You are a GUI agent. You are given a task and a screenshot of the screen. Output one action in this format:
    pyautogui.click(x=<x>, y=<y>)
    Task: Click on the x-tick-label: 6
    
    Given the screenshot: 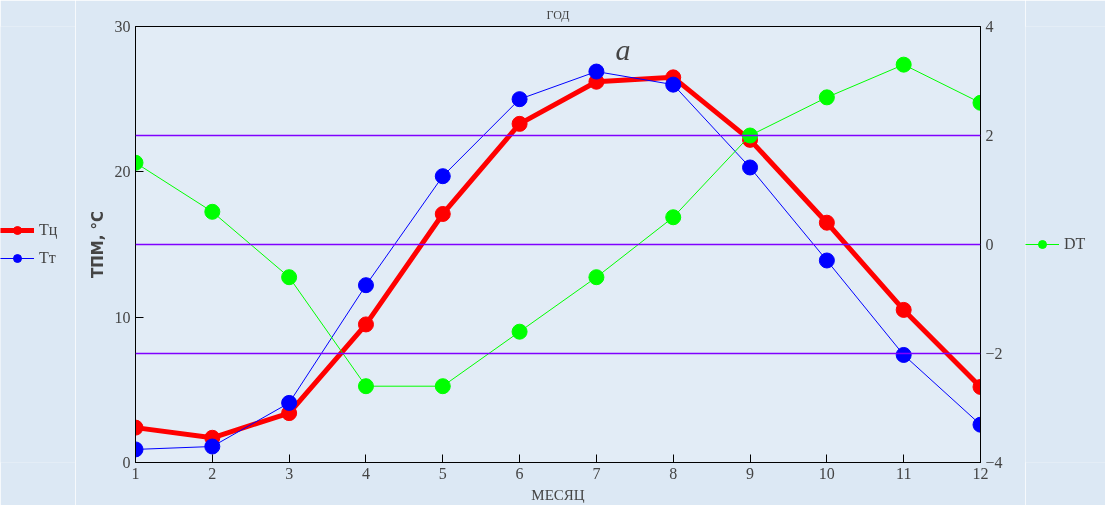 What is the action you would take?
    pyautogui.click(x=519, y=473)
    